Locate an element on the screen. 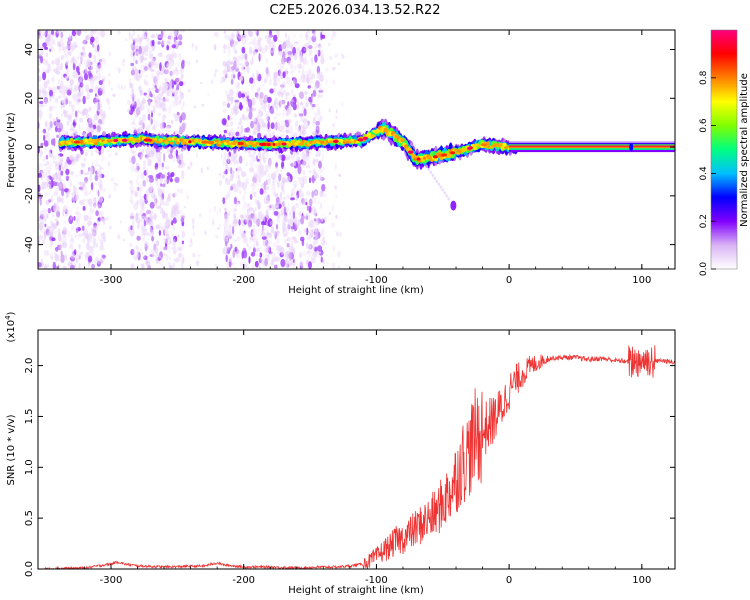 This screenshot has width=750, height=600. colorbar-ticks: 0.00.20.40.60.8 is located at coordinates (707, 173).